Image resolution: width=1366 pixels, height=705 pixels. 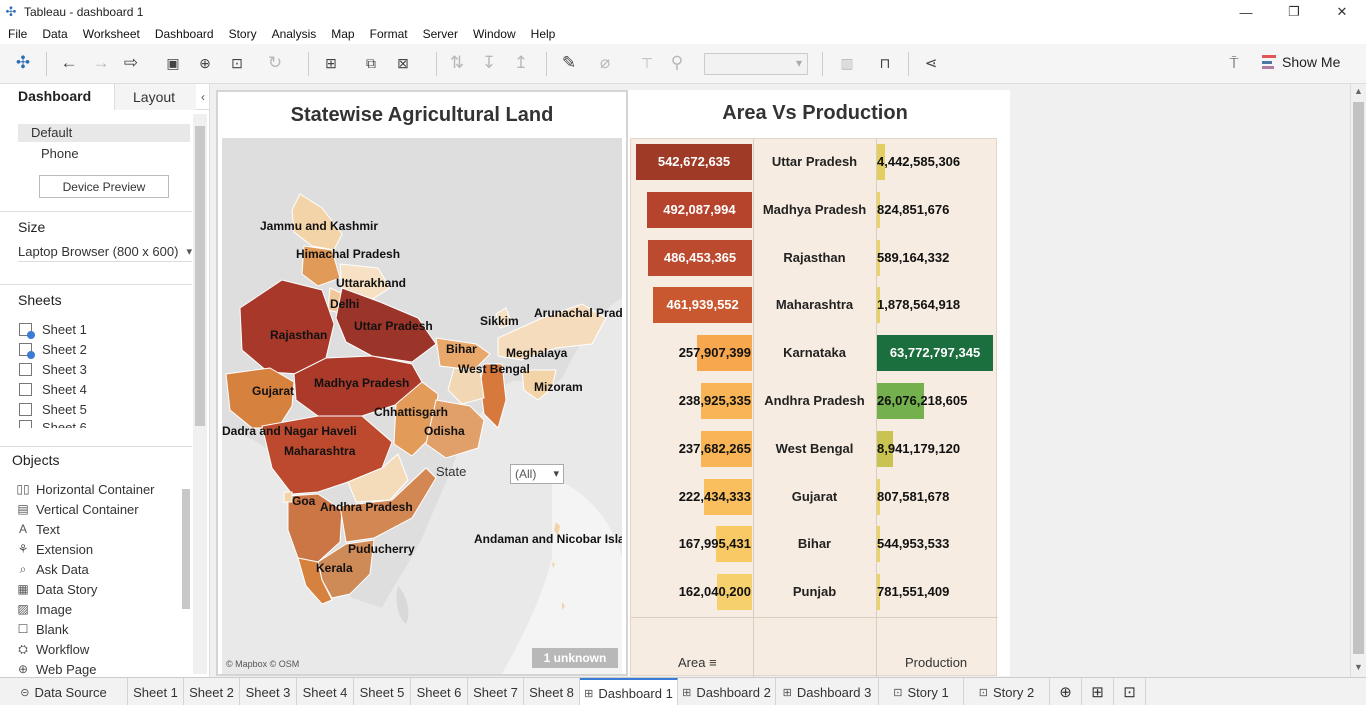 What do you see at coordinates (1098, 691) in the screenshot?
I see `new-dashboard-tab-icon: ⊞` at bounding box center [1098, 691].